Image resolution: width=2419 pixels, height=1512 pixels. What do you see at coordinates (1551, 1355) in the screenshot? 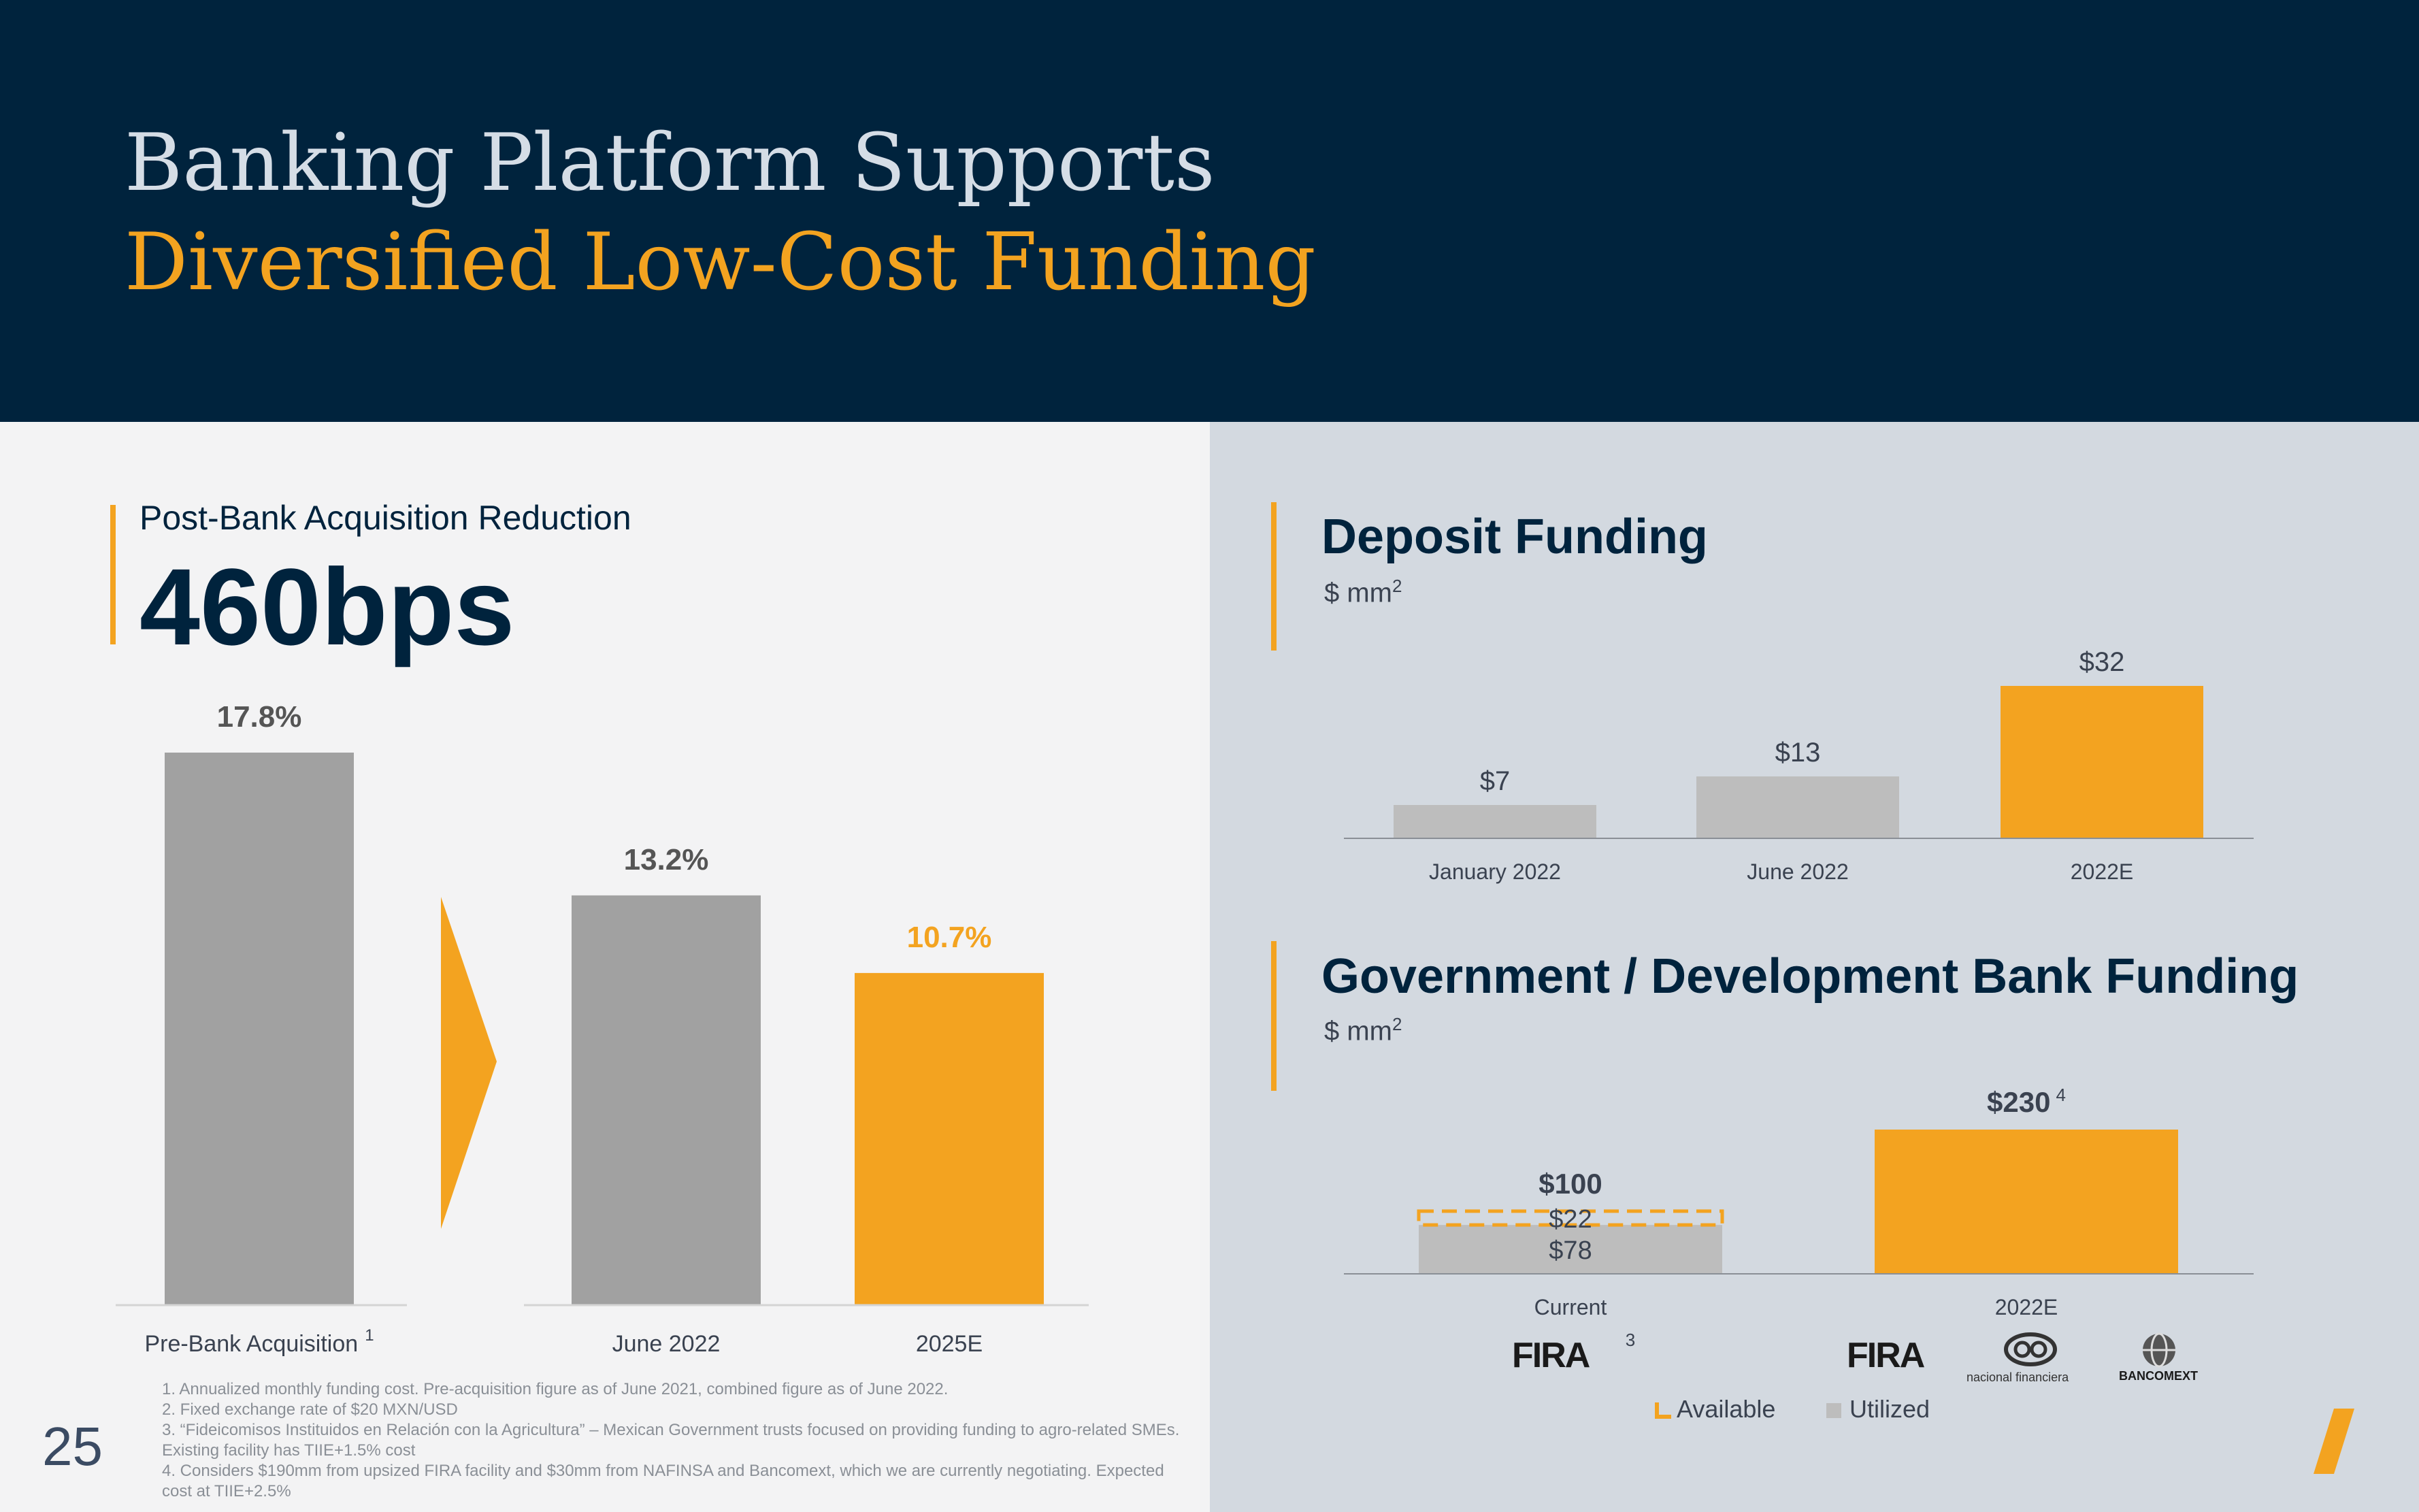
I see `fira-logo-current: FIRA` at bounding box center [1551, 1355].